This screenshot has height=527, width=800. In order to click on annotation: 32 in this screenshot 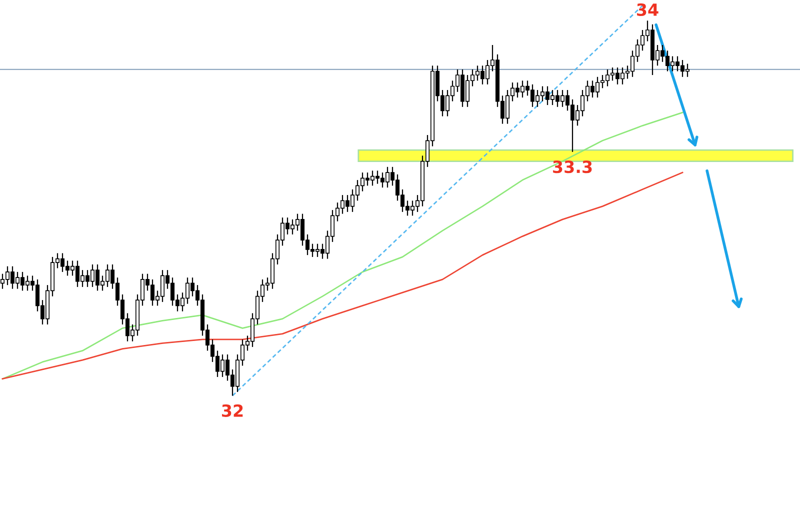, I will do `click(232, 410)`.